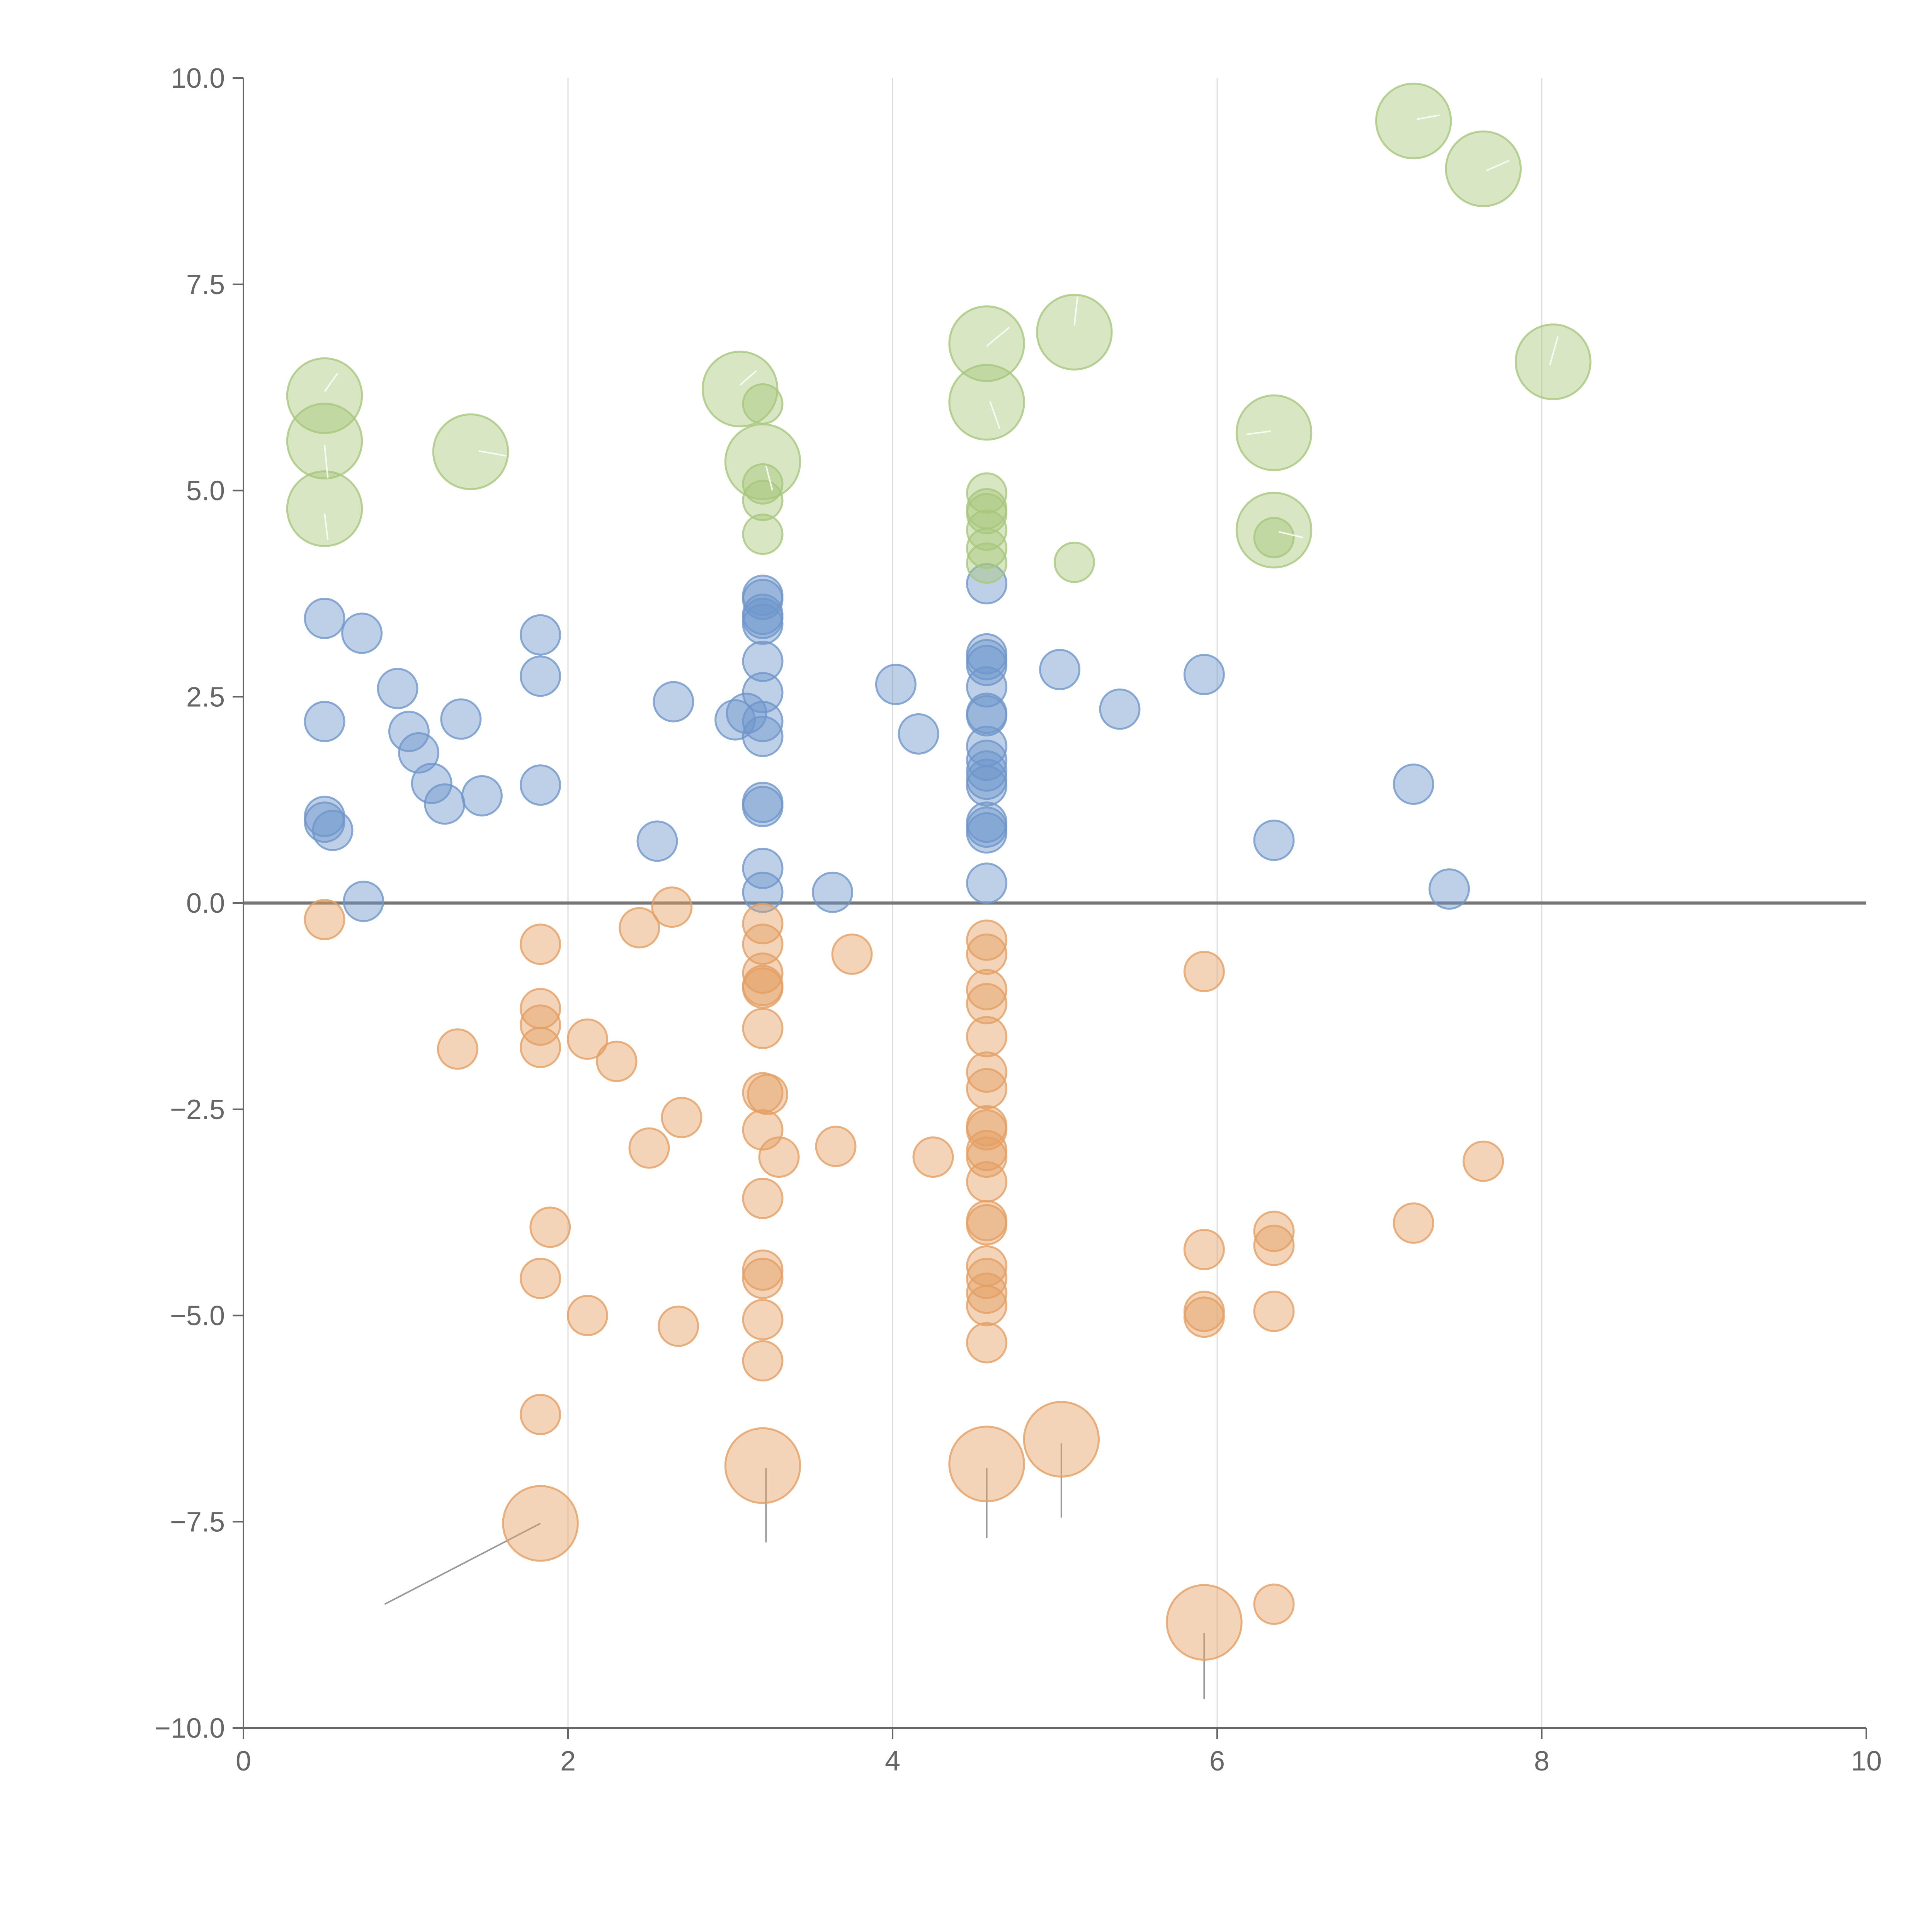 The image size is (1932, 1932). What do you see at coordinates (205, 492) in the screenshot?
I see `y-tick-label: 5.0` at bounding box center [205, 492].